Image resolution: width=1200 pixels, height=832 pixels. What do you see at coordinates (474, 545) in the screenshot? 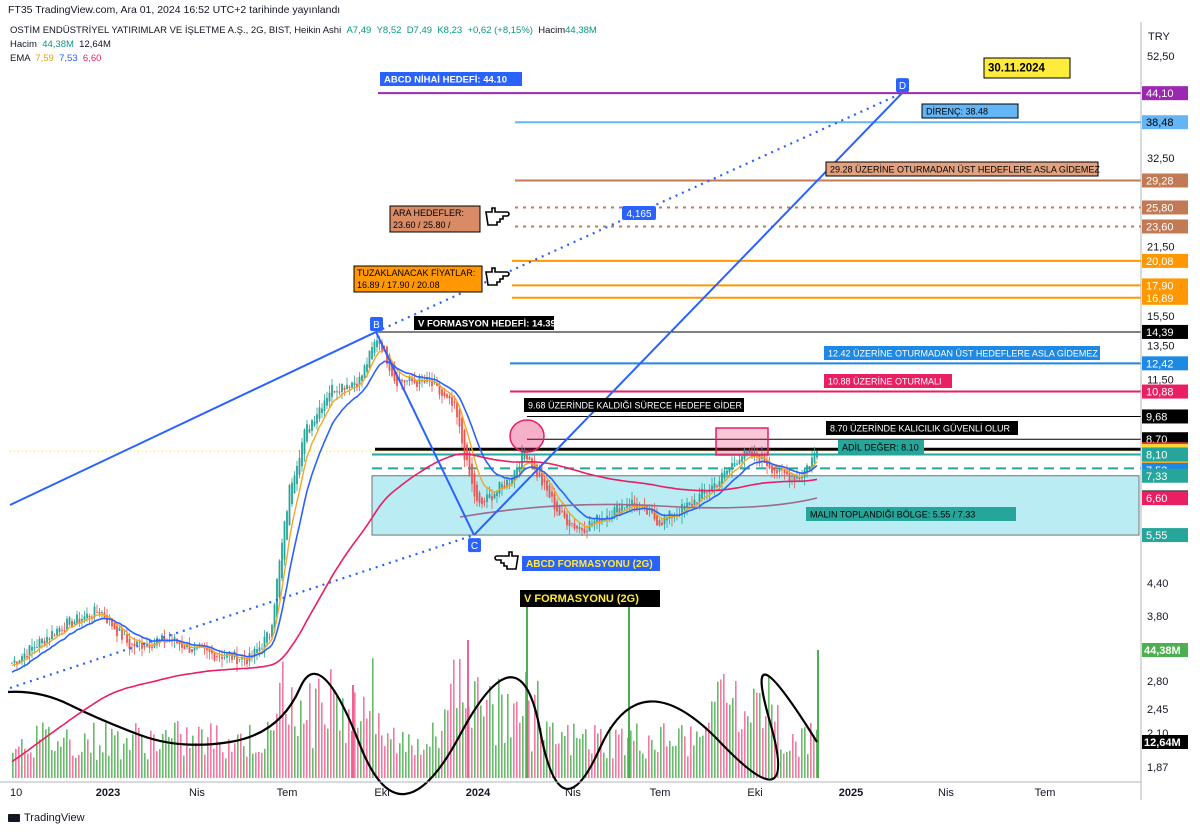
I see `pattern-point-c-marker` at bounding box center [474, 545].